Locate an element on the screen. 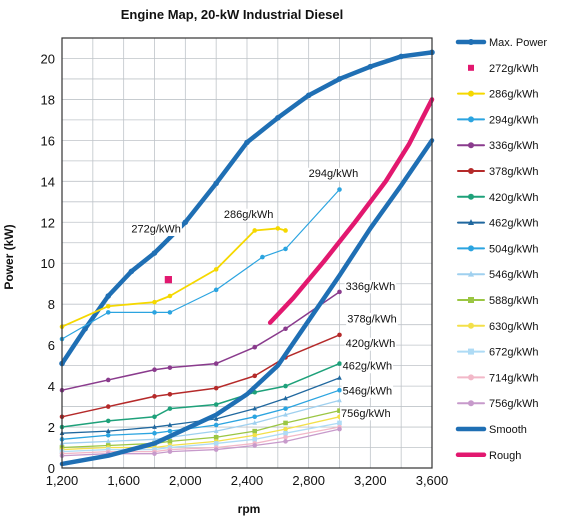 The width and height of the screenshot is (567, 529). series-286g-kwh is located at coordinates (173, 278).